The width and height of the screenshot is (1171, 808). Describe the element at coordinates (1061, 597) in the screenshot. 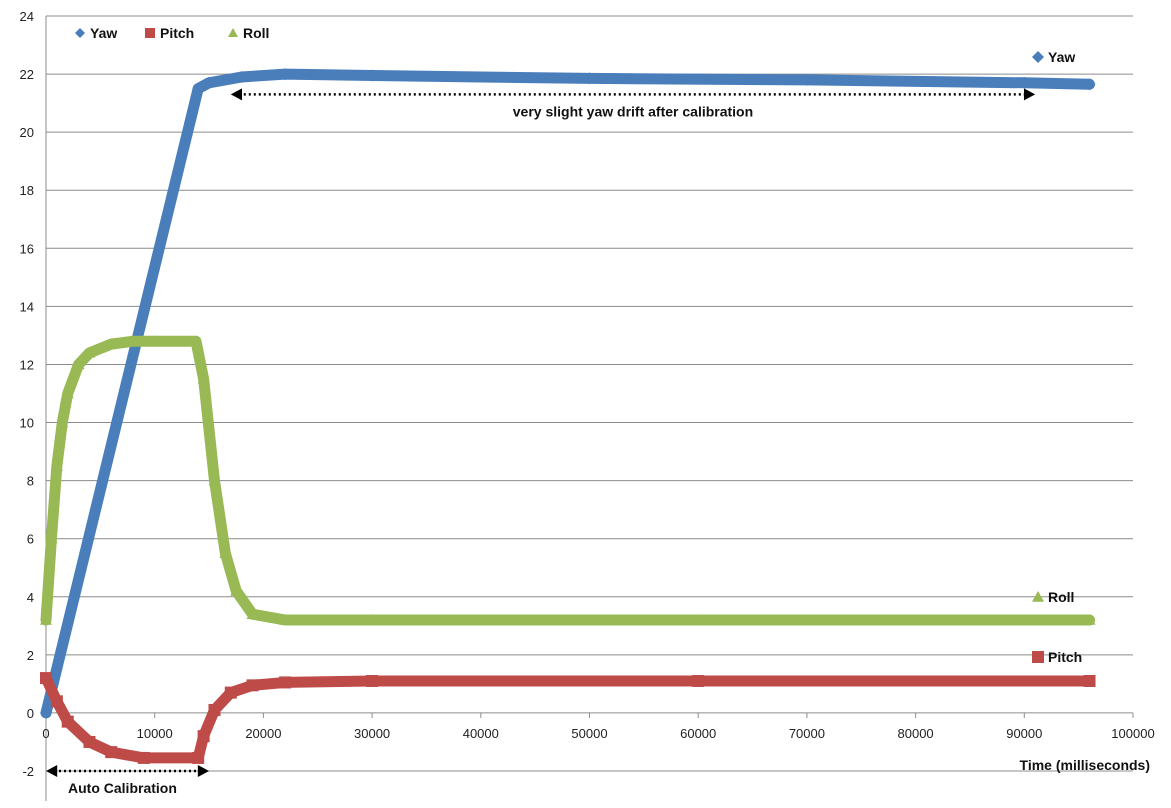

I see `end-label: Roll` at that location.